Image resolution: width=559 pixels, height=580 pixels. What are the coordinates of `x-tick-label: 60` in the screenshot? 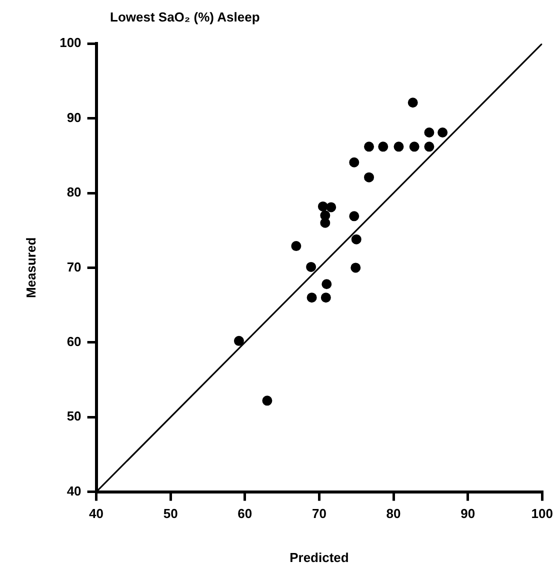 It's located at (245, 514).